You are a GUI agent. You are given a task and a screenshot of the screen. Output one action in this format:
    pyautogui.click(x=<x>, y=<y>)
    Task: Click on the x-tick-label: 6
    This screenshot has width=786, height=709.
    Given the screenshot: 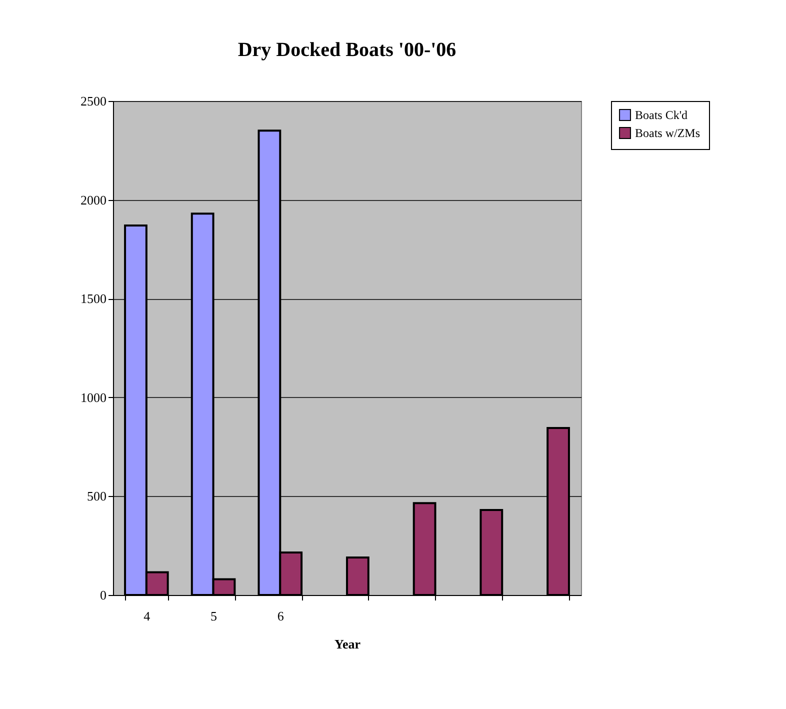 What is the action you would take?
    pyautogui.click(x=280, y=616)
    